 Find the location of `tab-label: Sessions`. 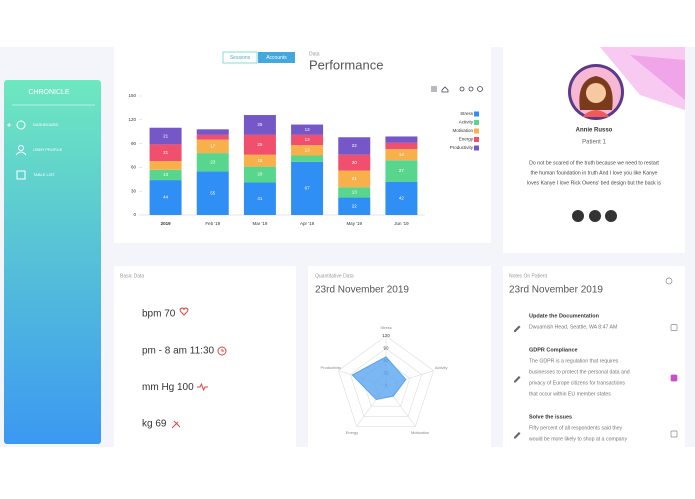

tab-label: Sessions is located at coordinates (240, 58).